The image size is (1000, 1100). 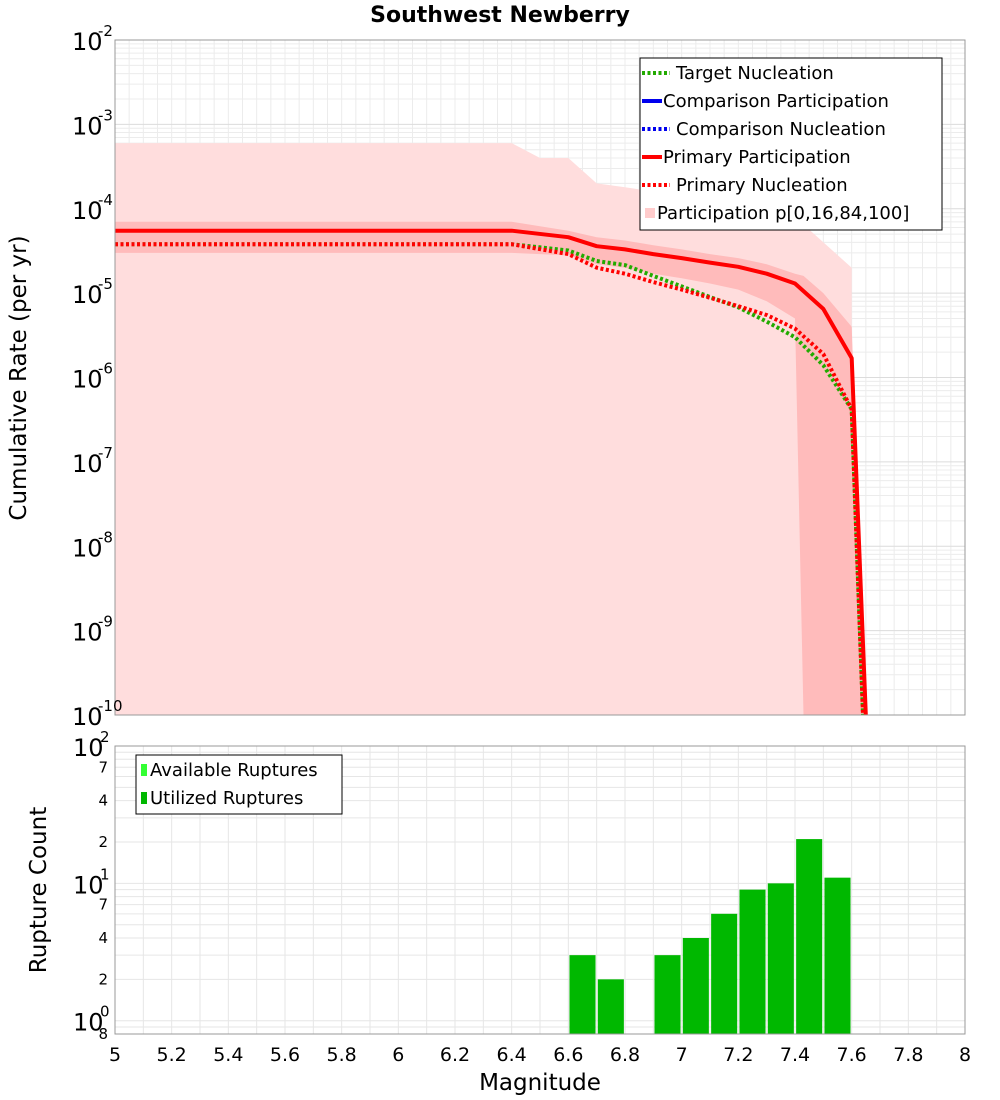 What do you see at coordinates (226, 798) in the screenshot?
I see `legend-label: Utilized Ruptures` at bounding box center [226, 798].